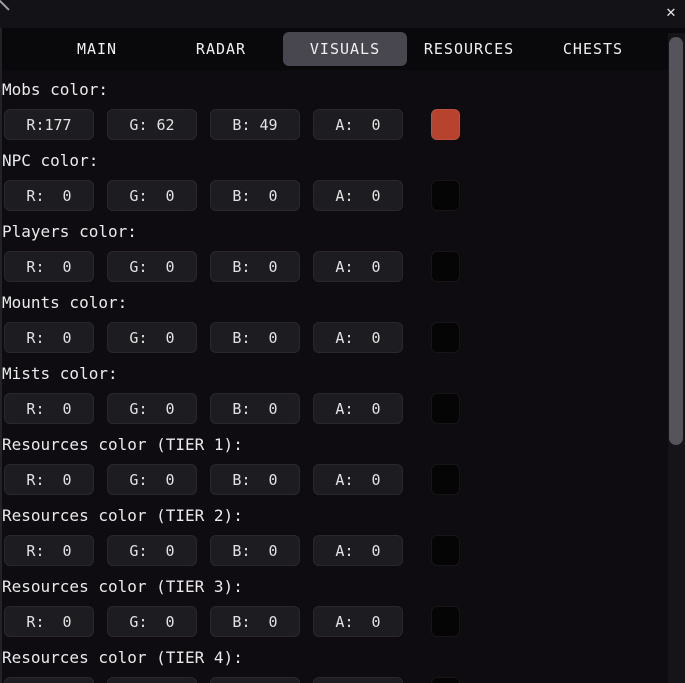  I want to click on color-section-resources-tier4: Resources color (TIER 4):, so click(335, 666).